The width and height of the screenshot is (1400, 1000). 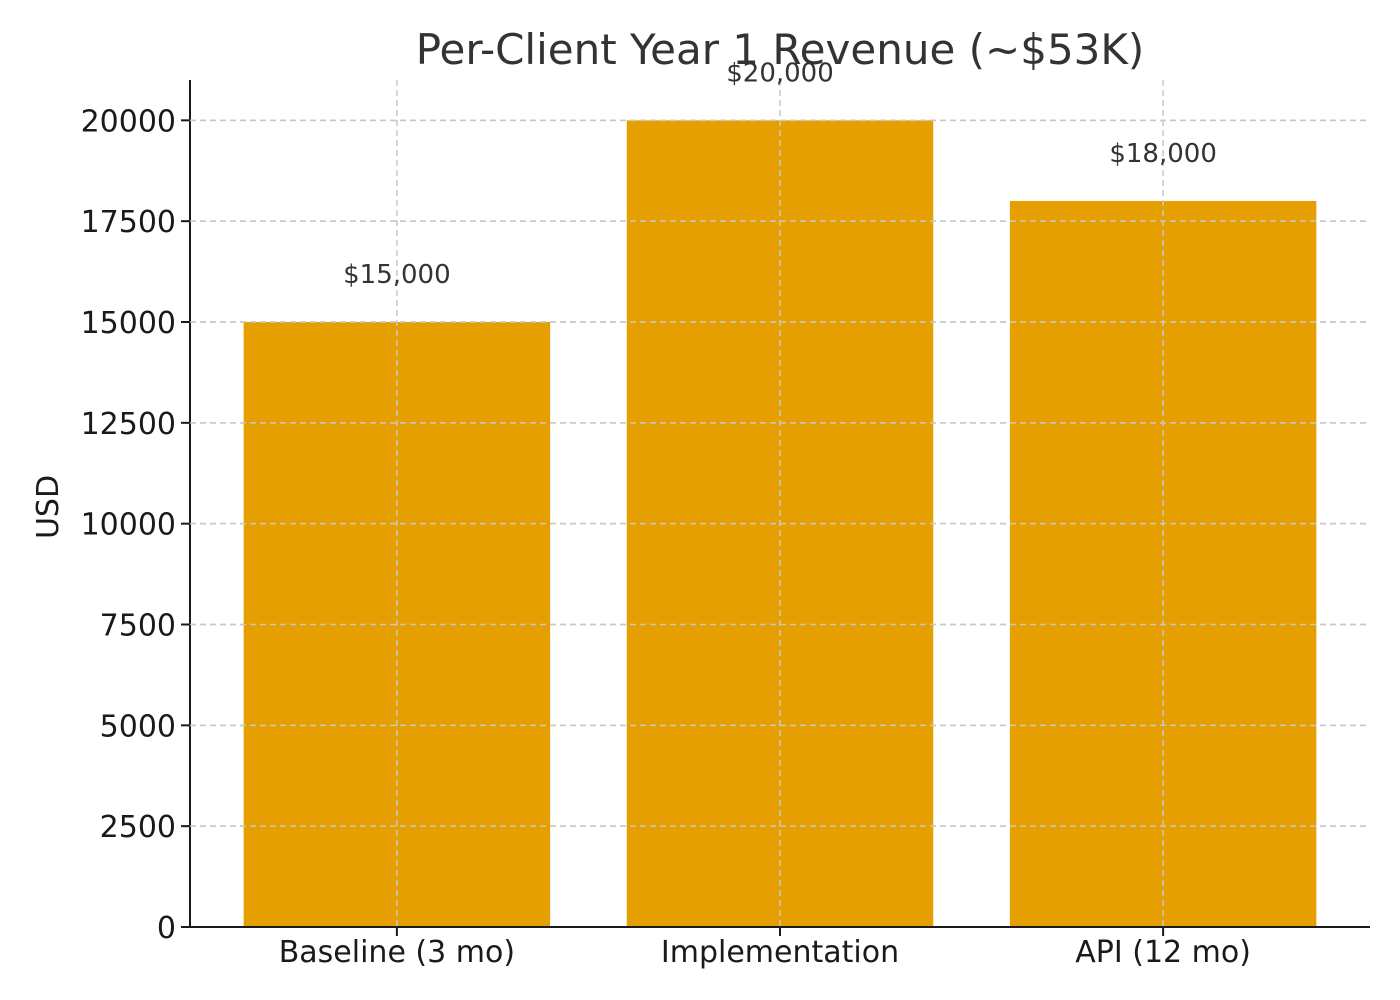 What do you see at coordinates (1163, 952) in the screenshot?
I see `x-tick-label: API (12 mo)` at bounding box center [1163, 952].